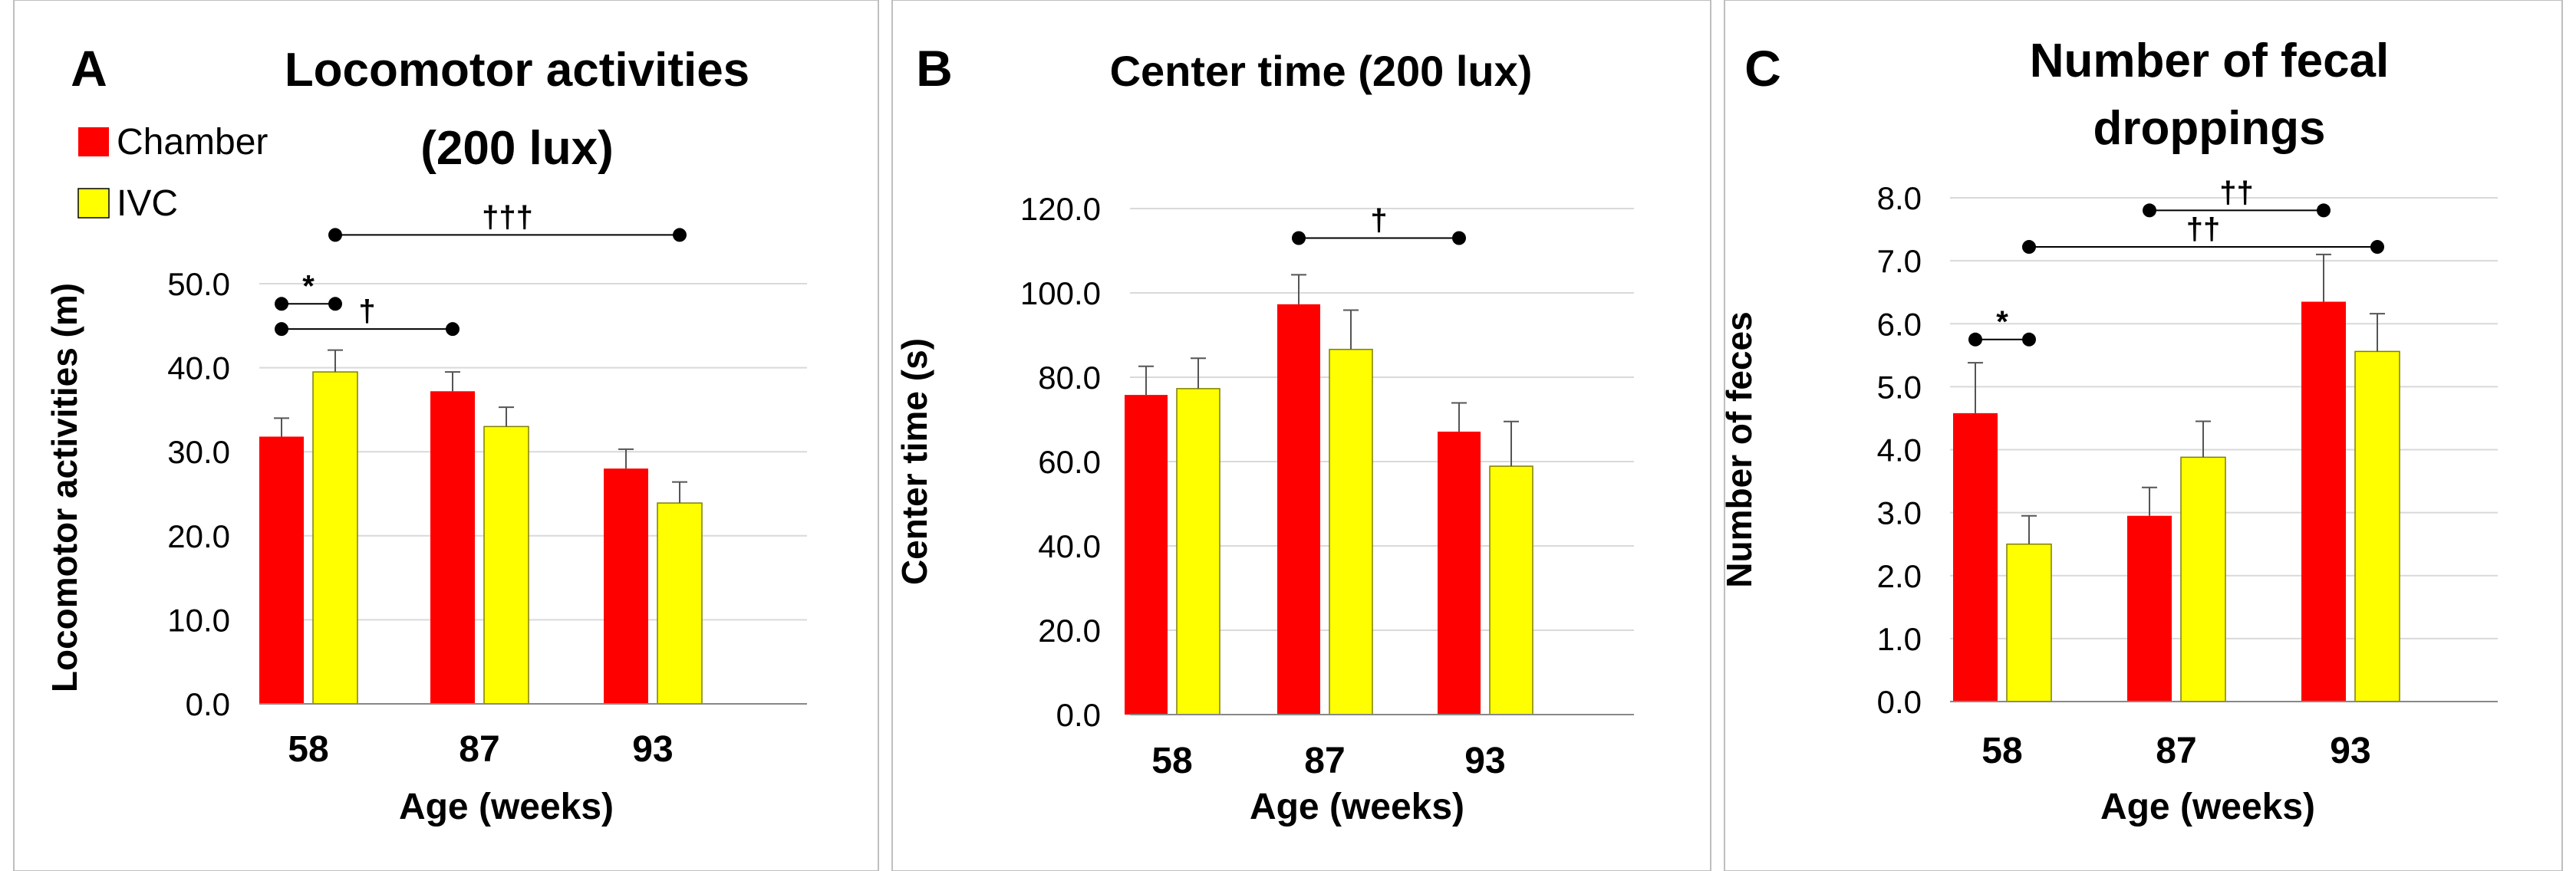 Image resolution: width=2576 pixels, height=871 pixels. I want to click on significance-bracket: †††, so click(507, 221).